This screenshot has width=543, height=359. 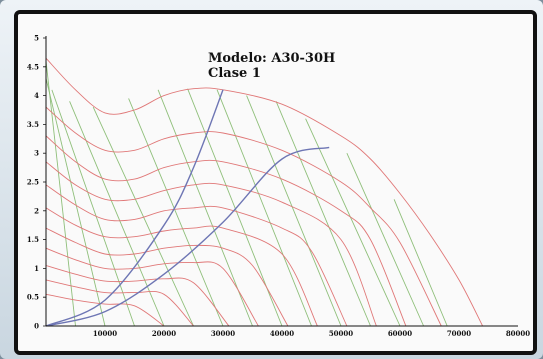 What do you see at coordinates (518, 333) in the screenshot?
I see `x-tick-label: 80000` at bounding box center [518, 333].